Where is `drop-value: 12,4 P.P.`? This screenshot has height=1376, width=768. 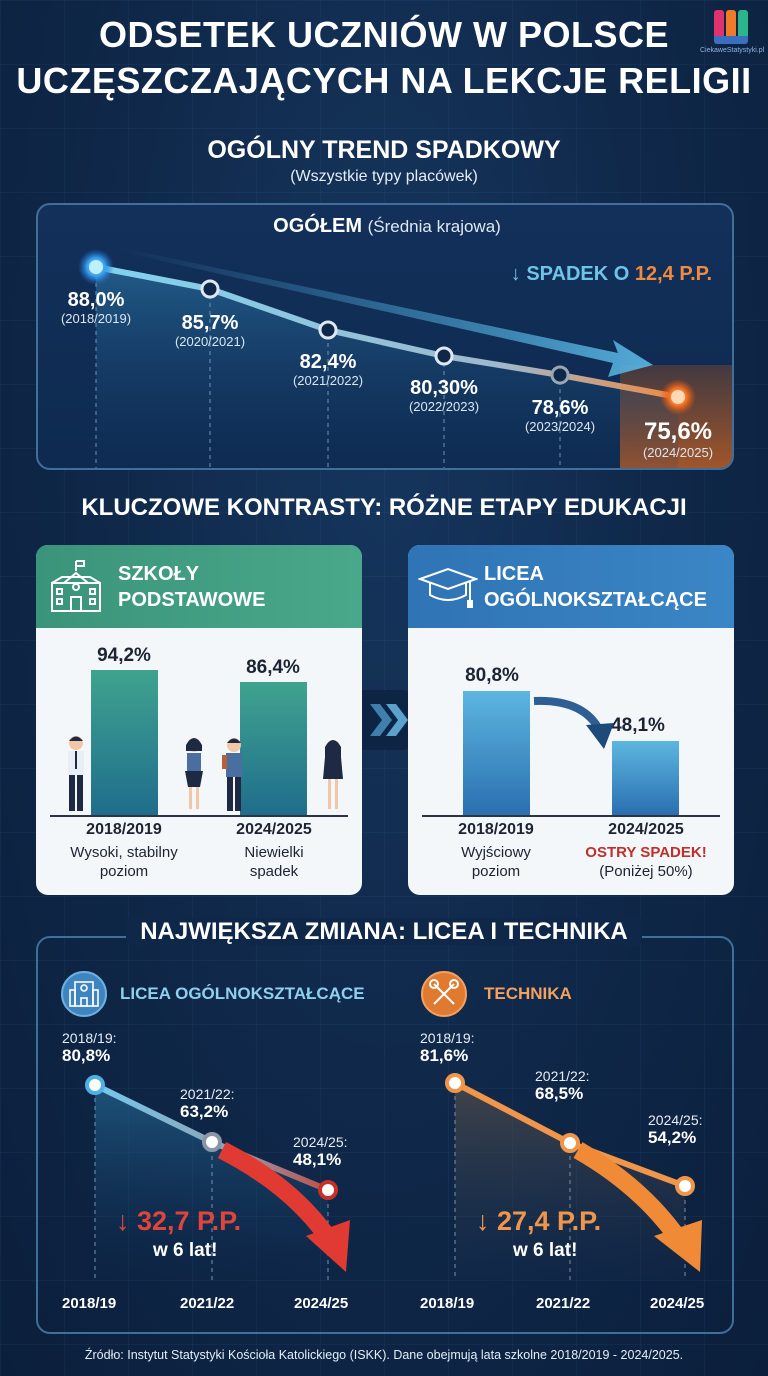 drop-value: 12,4 P.P. is located at coordinates (673, 274).